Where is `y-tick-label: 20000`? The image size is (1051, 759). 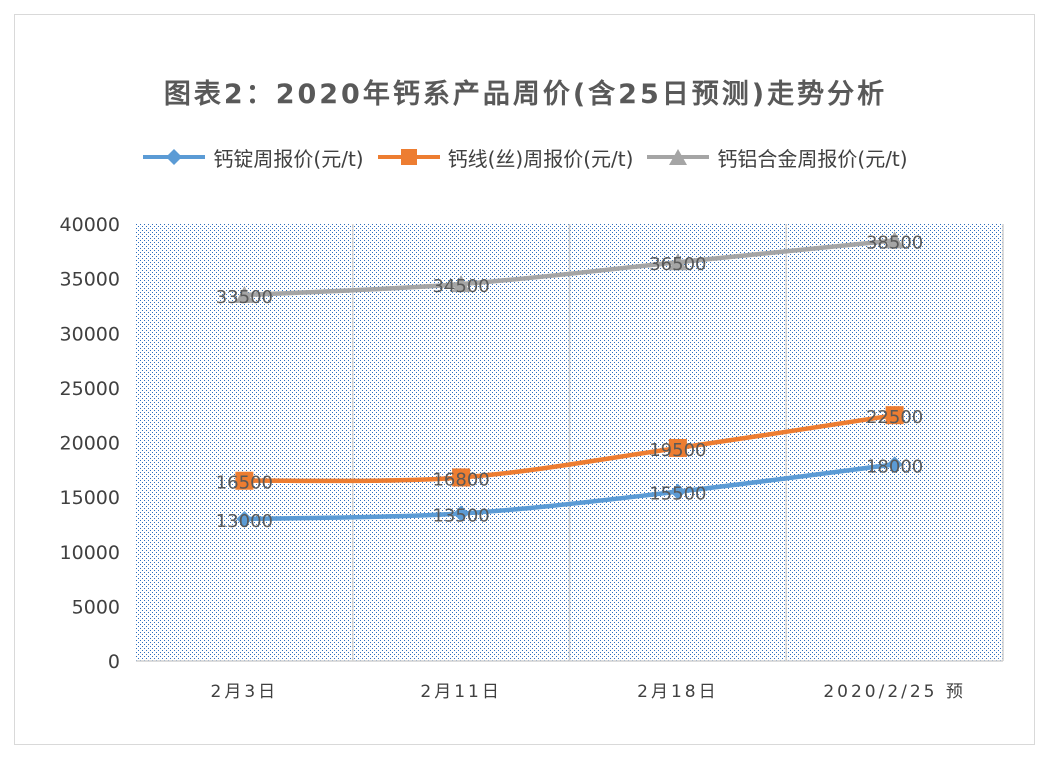 y-tick-label: 20000 is located at coordinates (90, 444).